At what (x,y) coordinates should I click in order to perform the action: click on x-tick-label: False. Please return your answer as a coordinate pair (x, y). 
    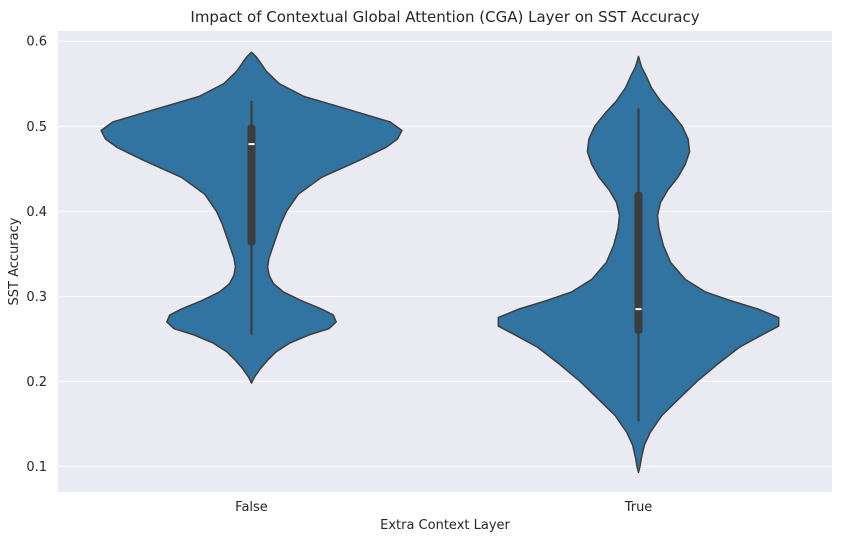
    Looking at the image, I should click on (251, 507).